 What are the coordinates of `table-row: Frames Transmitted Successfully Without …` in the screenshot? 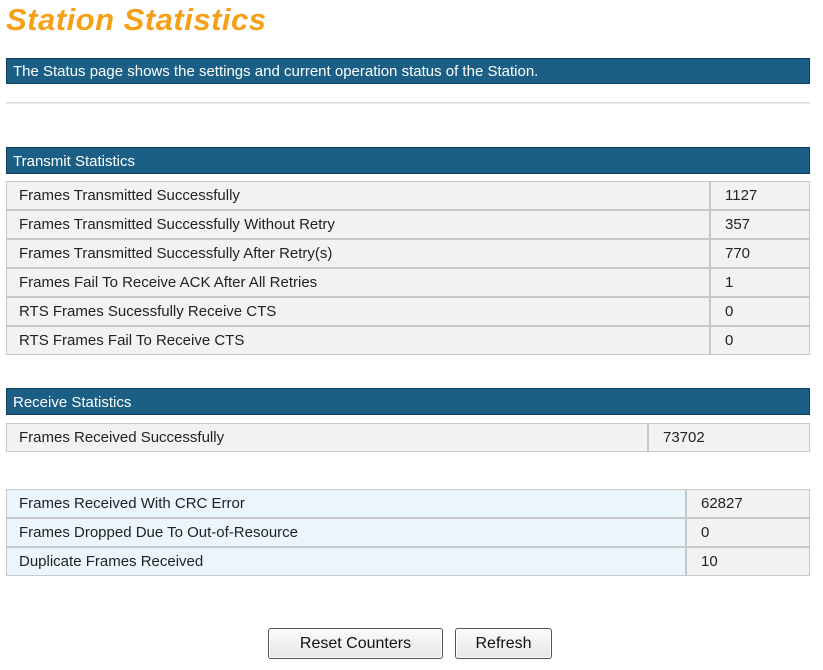 It's located at (408, 224).